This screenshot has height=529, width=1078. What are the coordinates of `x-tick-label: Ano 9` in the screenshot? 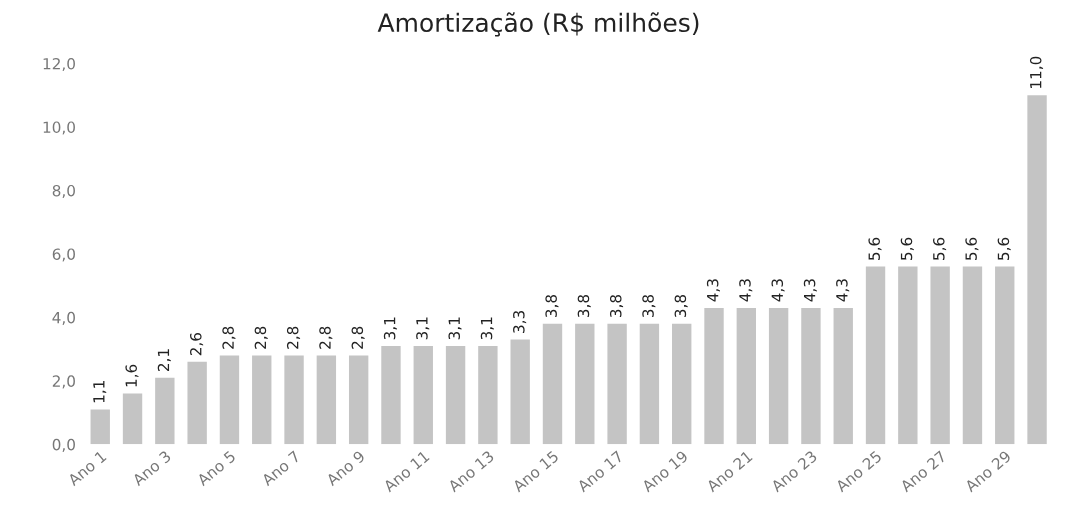 It's located at (345, 468).